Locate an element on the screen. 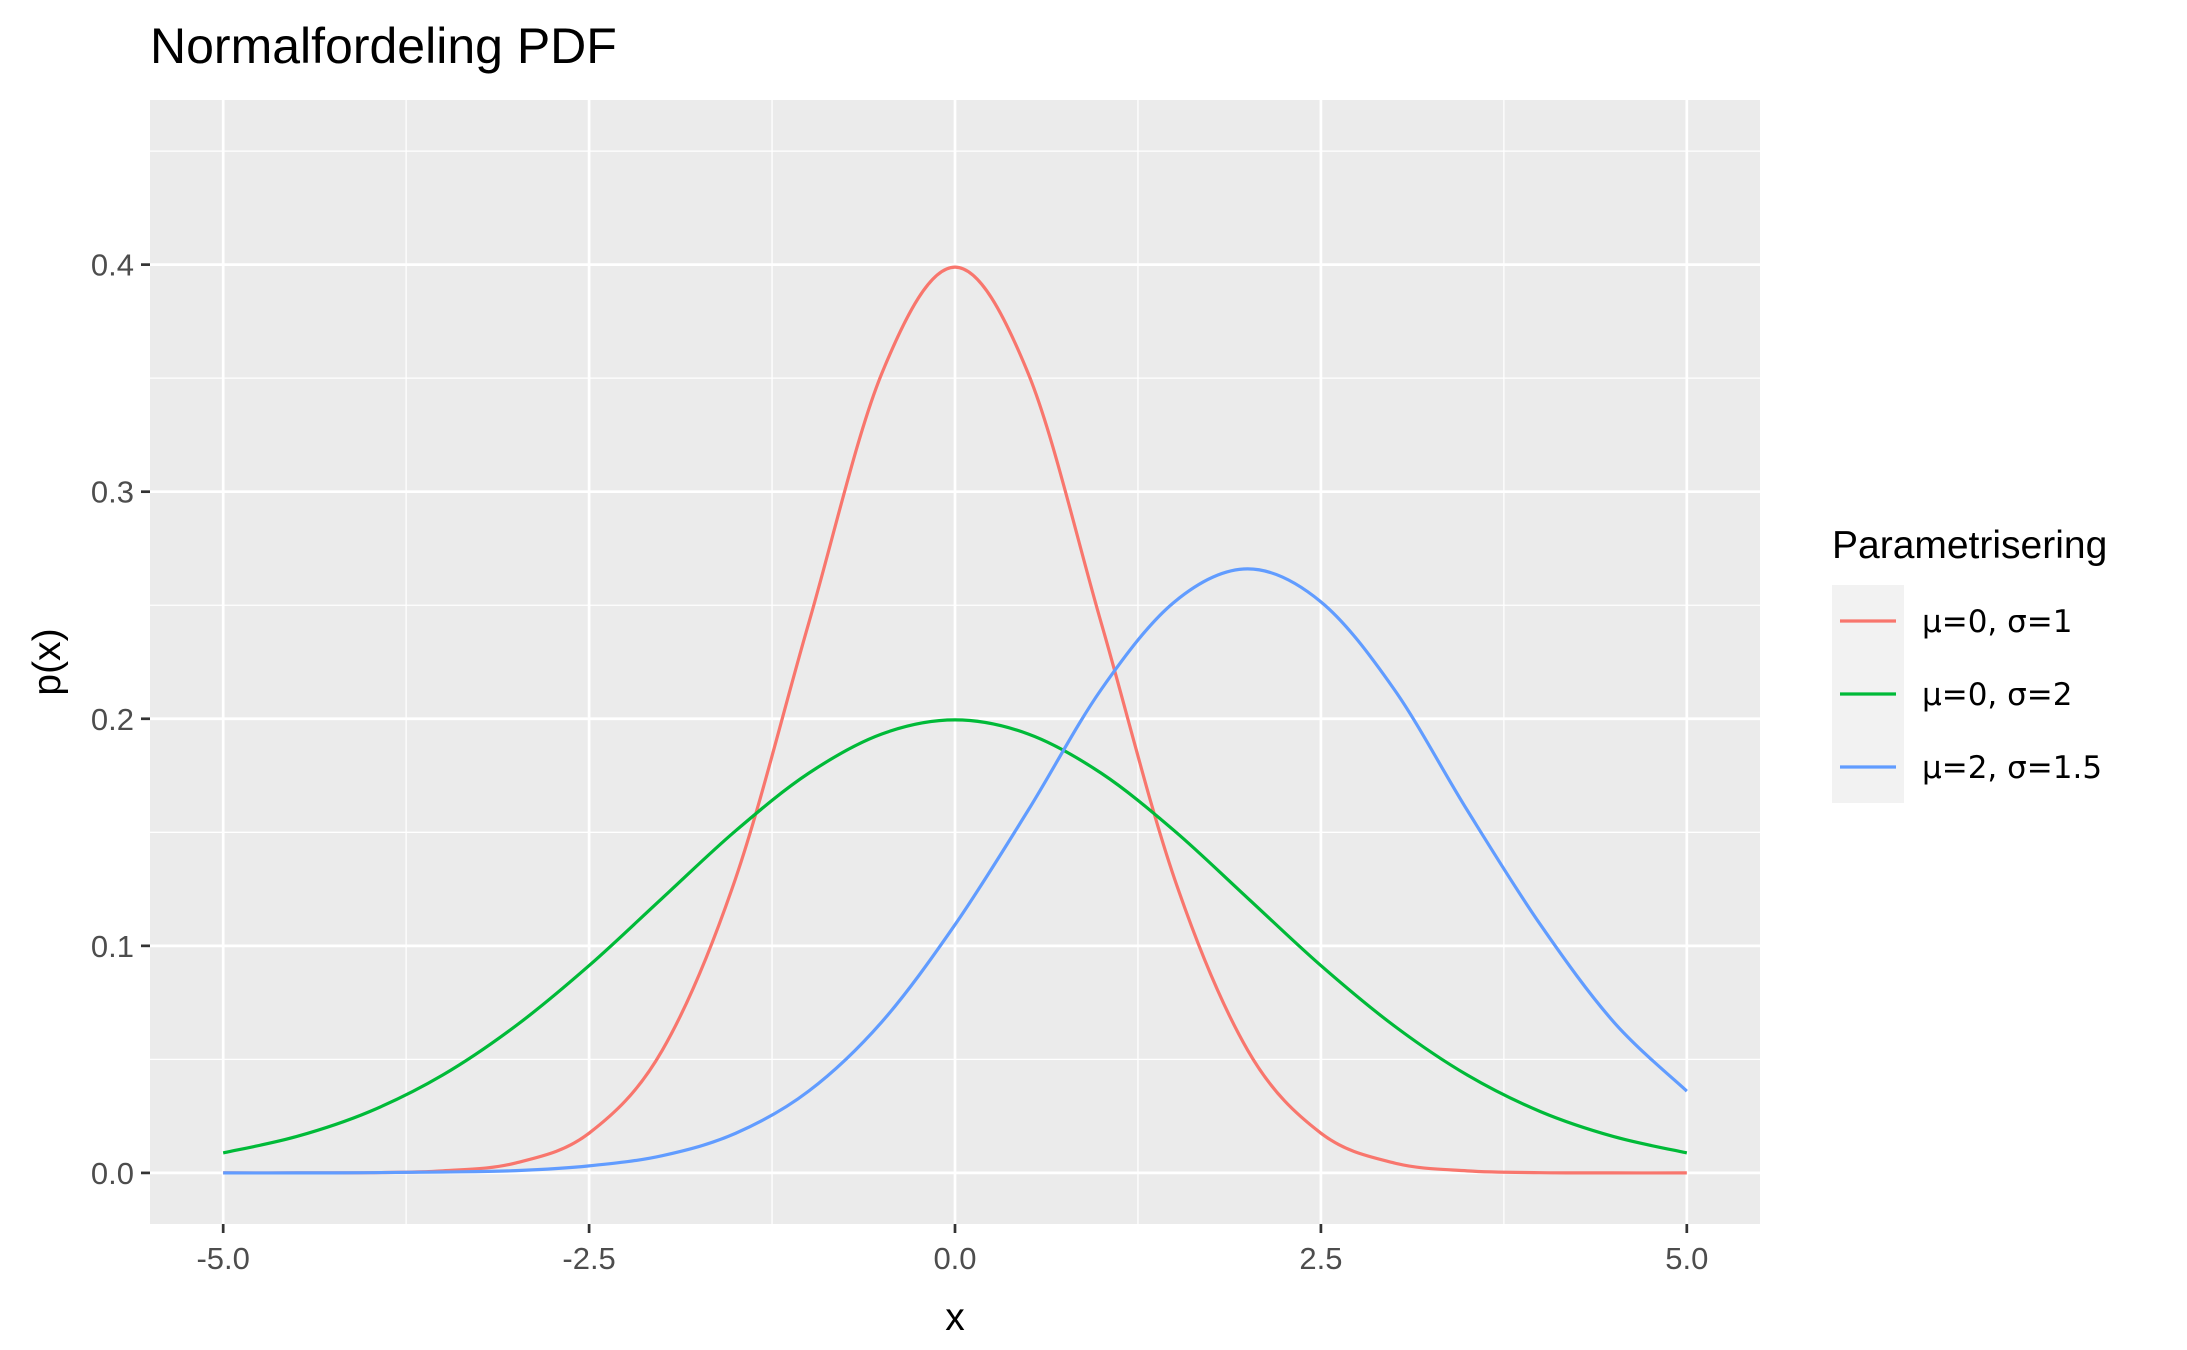 Image resolution: width=2187 pixels, height=1350 pixels. legend-label-1: μ=0, σ=1 is located at coordinates (1997, 622).